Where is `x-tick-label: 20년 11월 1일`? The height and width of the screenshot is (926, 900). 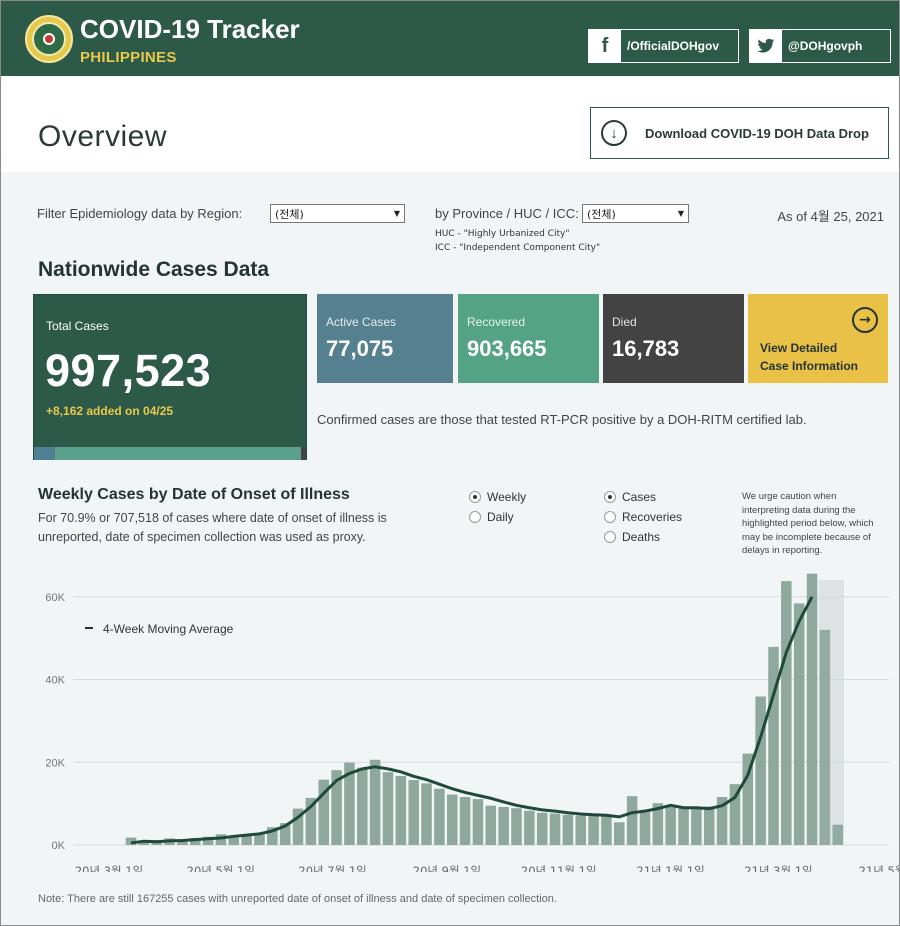
x-tick-label: 20년 11월 1일 is located at coordinates (559, 868).